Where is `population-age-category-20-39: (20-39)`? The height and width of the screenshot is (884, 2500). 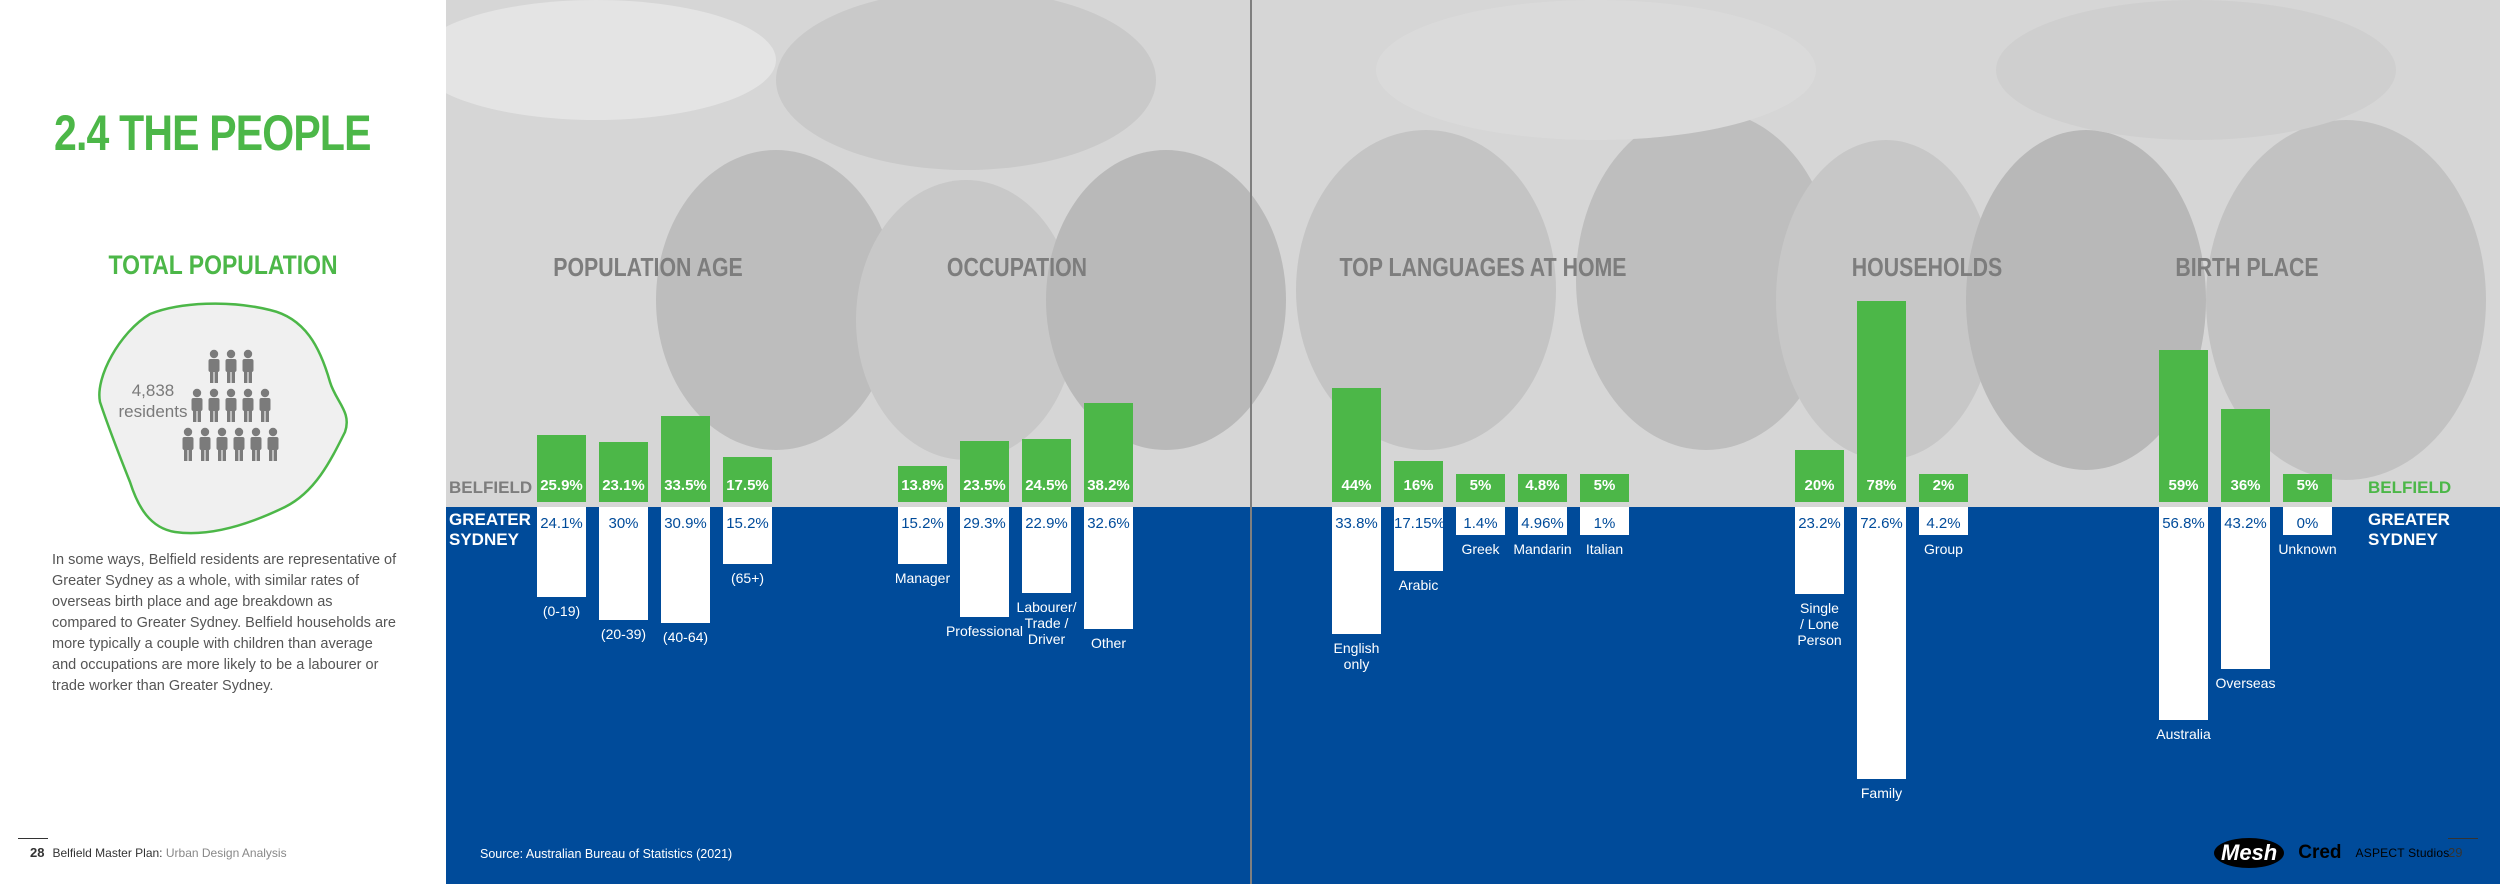
population-age-category-20-39: (20-39) is located at coordinates (623, 634).